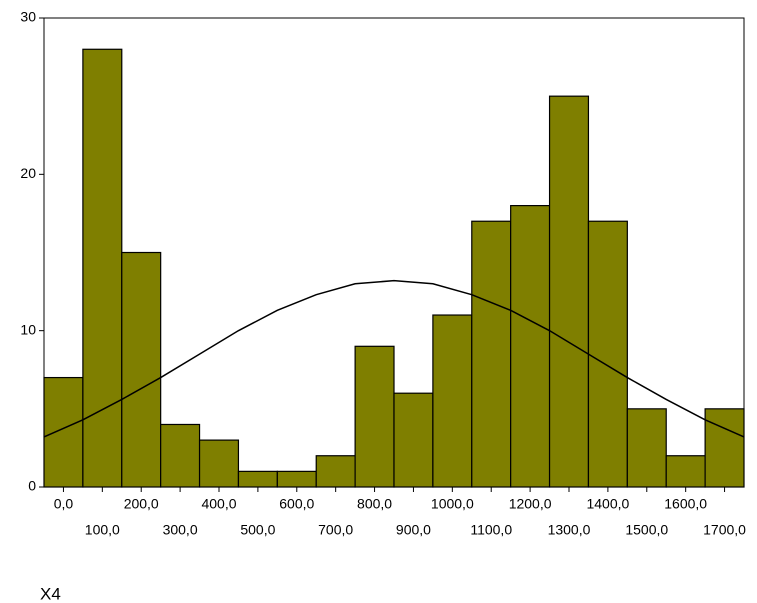  I want to click on x-tick-label: 1300,0, so click(569, 530).